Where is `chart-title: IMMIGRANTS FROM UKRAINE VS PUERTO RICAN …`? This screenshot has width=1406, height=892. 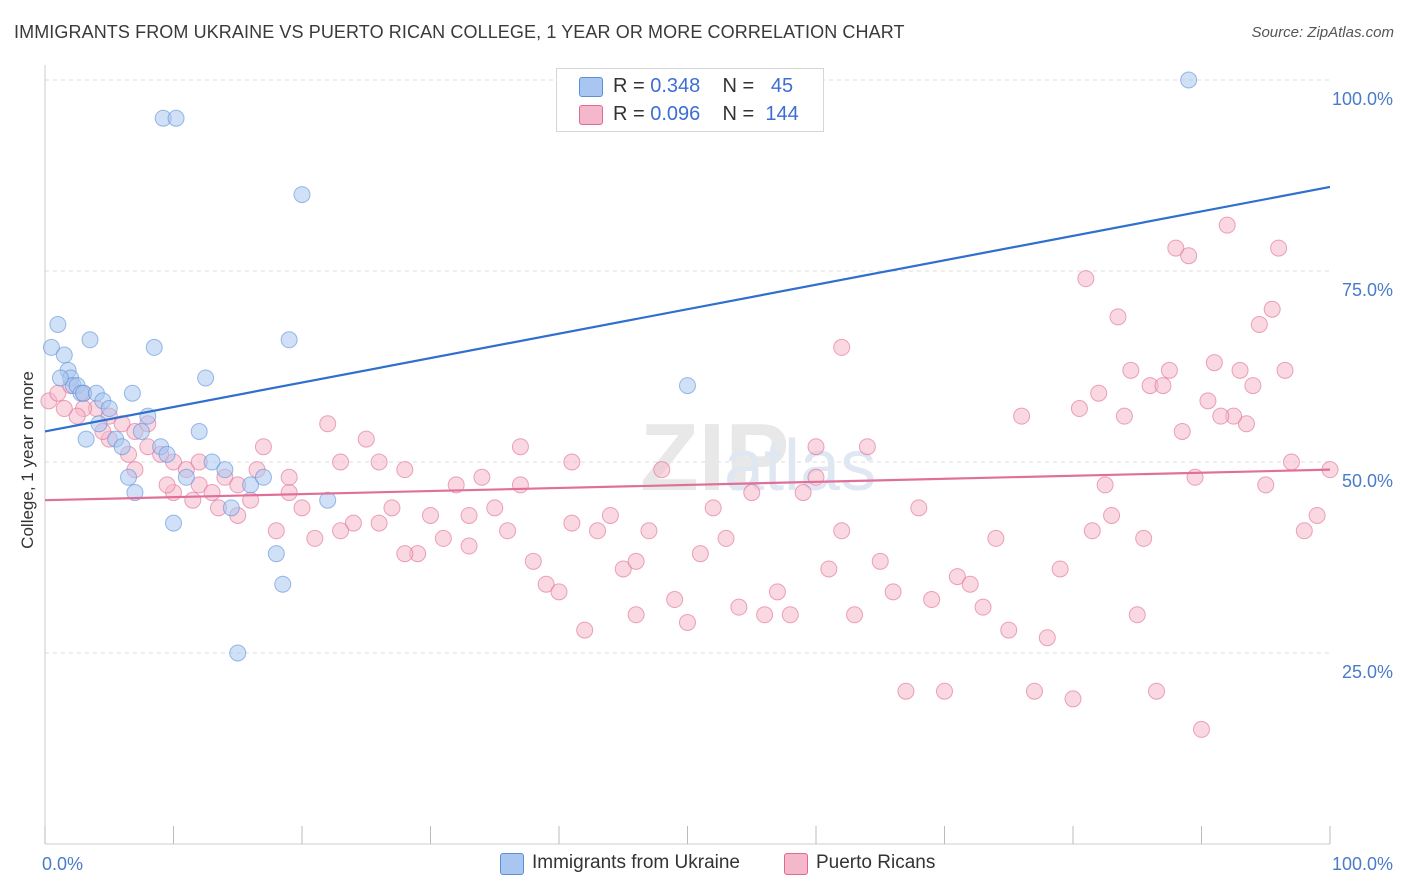
chart-title: IMMIGRANTS FROM UKRAINE VS PUERTO RICAN … is located at coordinates (459, 32).